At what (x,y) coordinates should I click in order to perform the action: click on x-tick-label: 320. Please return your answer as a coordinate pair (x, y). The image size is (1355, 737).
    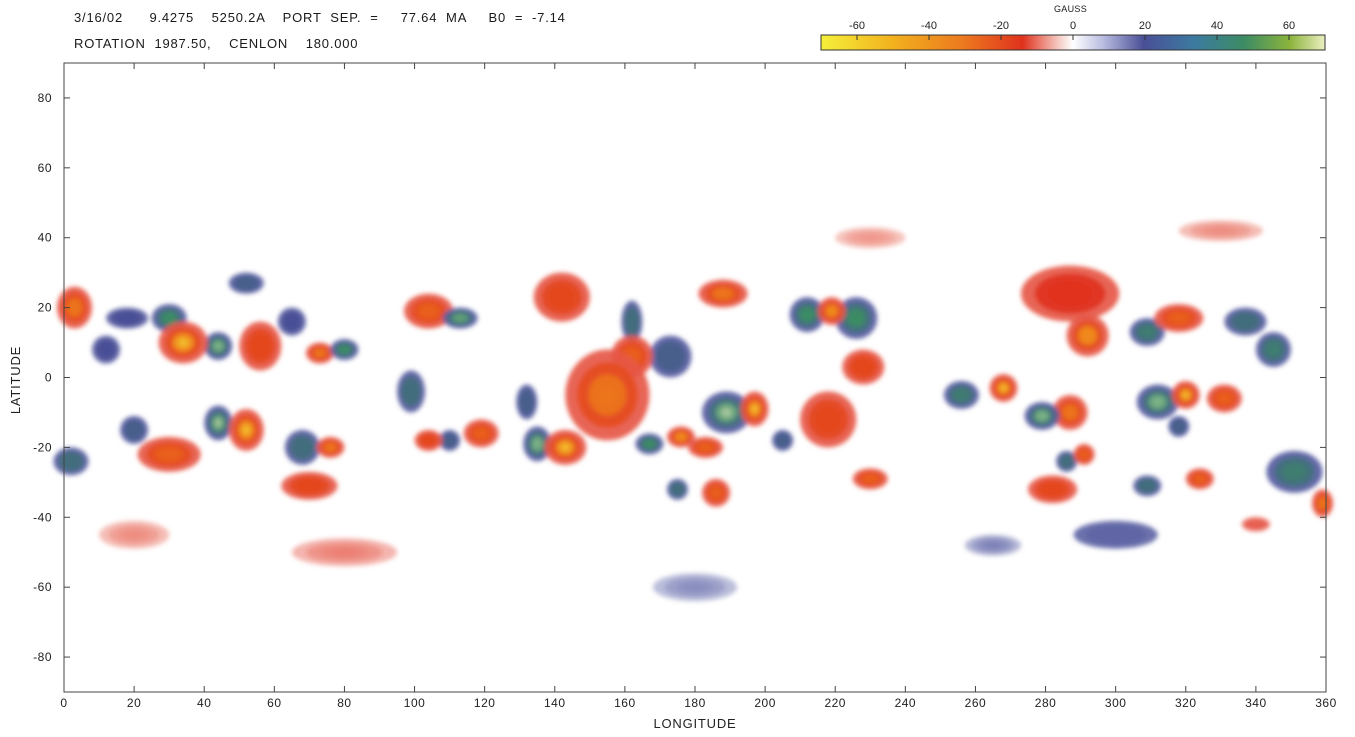
    Looking at the image, I should click on (1186, 703).